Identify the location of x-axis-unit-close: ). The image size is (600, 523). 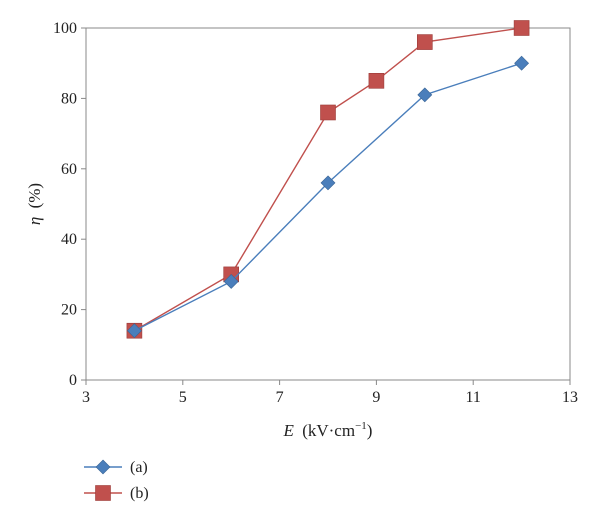
(370, 430).